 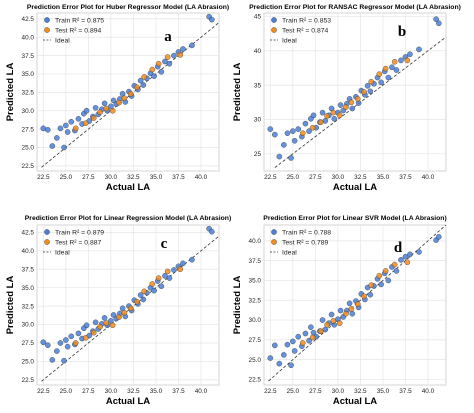 I want to click on legend-train-label: Train R² = 0.788, so click(x=306, y=232).